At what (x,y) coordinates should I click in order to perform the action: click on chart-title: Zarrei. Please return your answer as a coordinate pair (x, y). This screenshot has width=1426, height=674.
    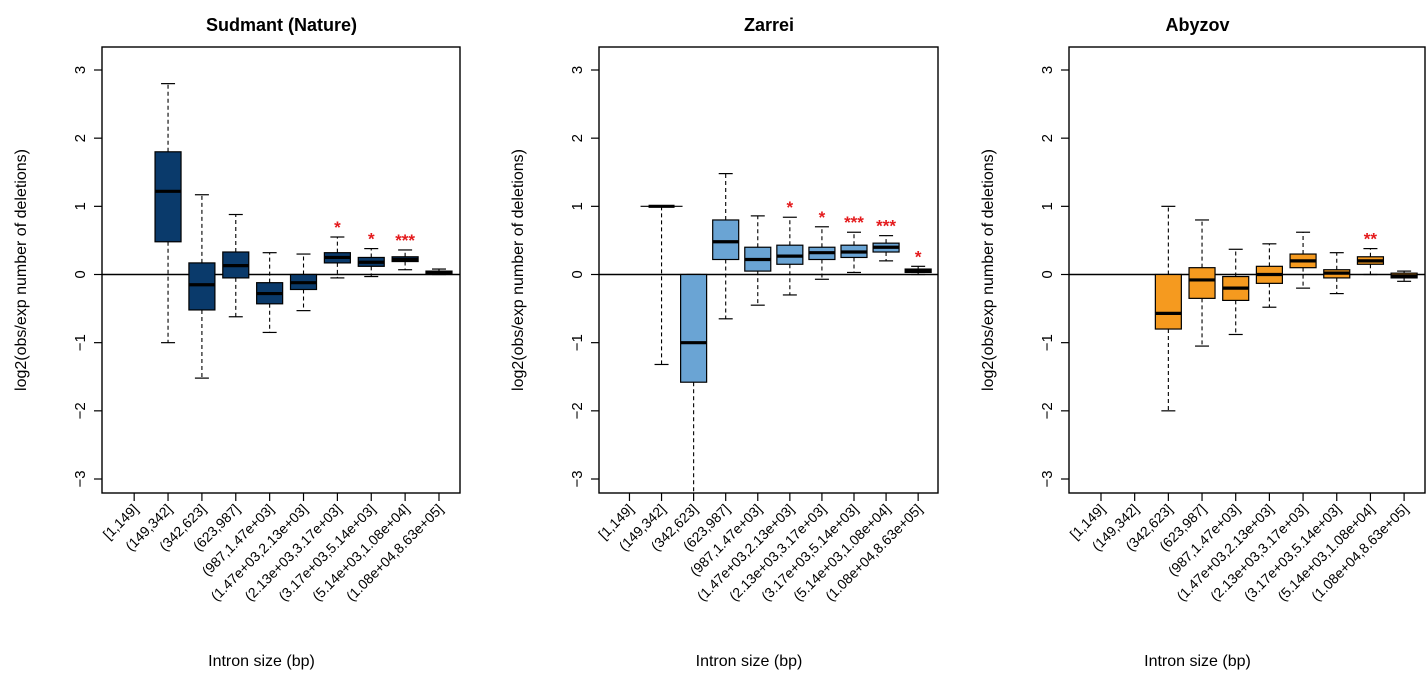
    Looking at the image, I should click on (769, 25).